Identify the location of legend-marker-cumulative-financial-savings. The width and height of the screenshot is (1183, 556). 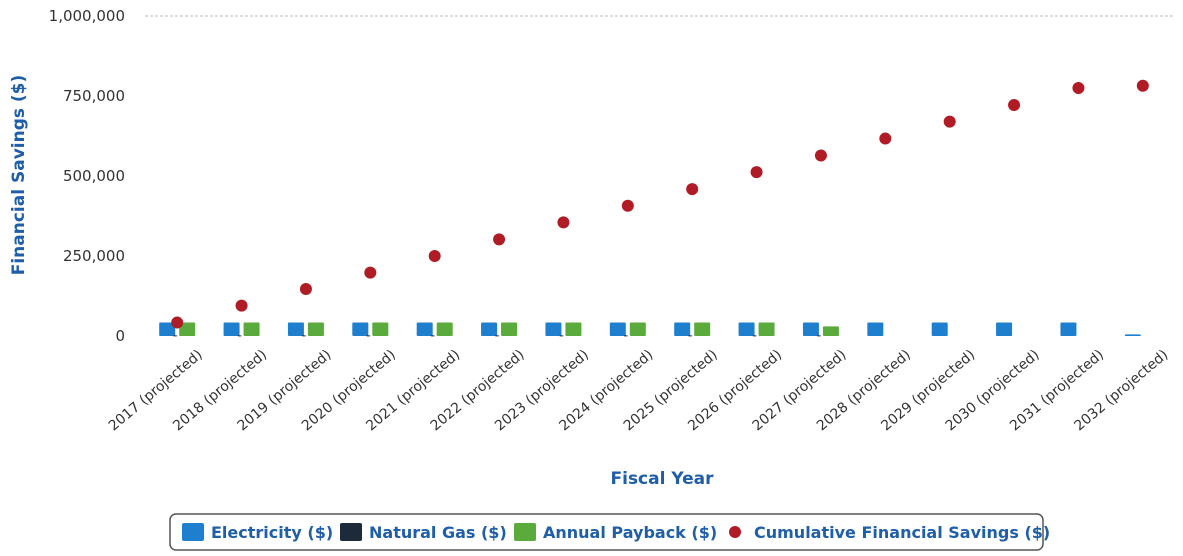
(735, 532).